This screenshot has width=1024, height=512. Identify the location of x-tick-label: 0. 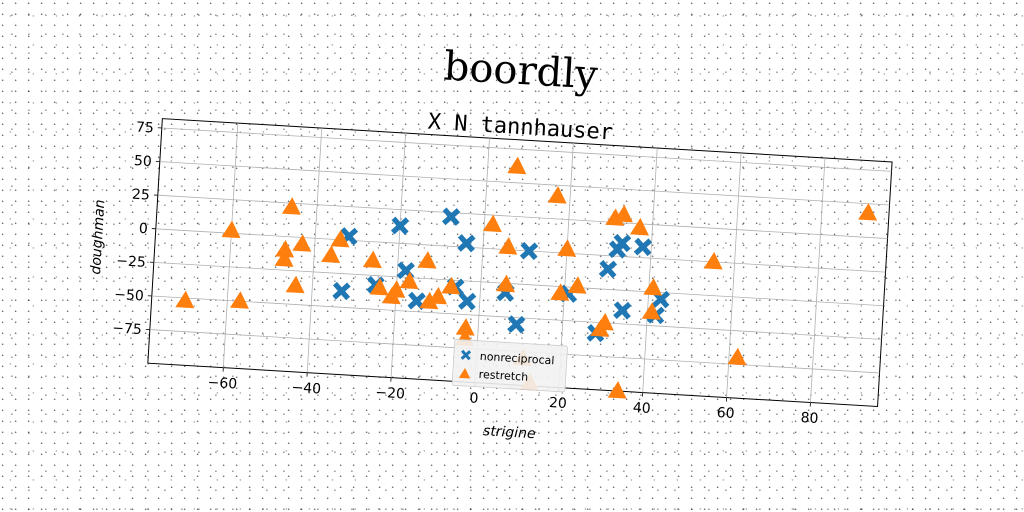
(474, 398).